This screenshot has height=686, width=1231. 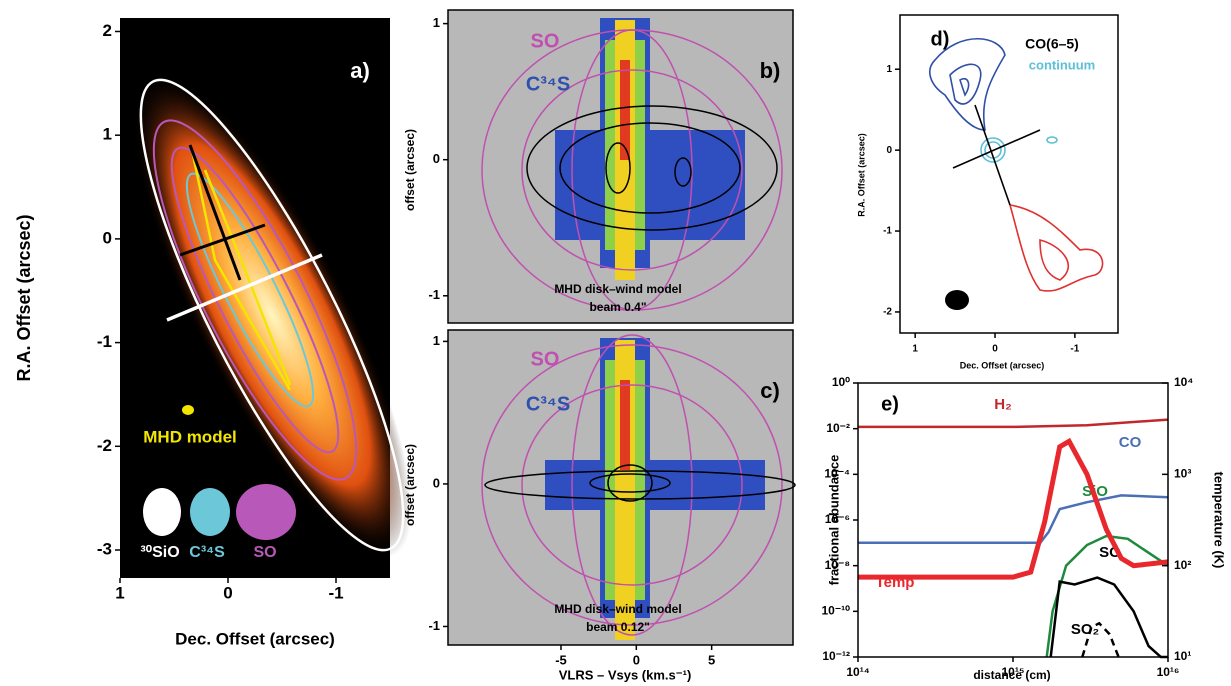 What do you see at coordinates (159, 552) in the screenshot?
I see `annotation: ³⁰SiO` at bounding box center [159, 552].